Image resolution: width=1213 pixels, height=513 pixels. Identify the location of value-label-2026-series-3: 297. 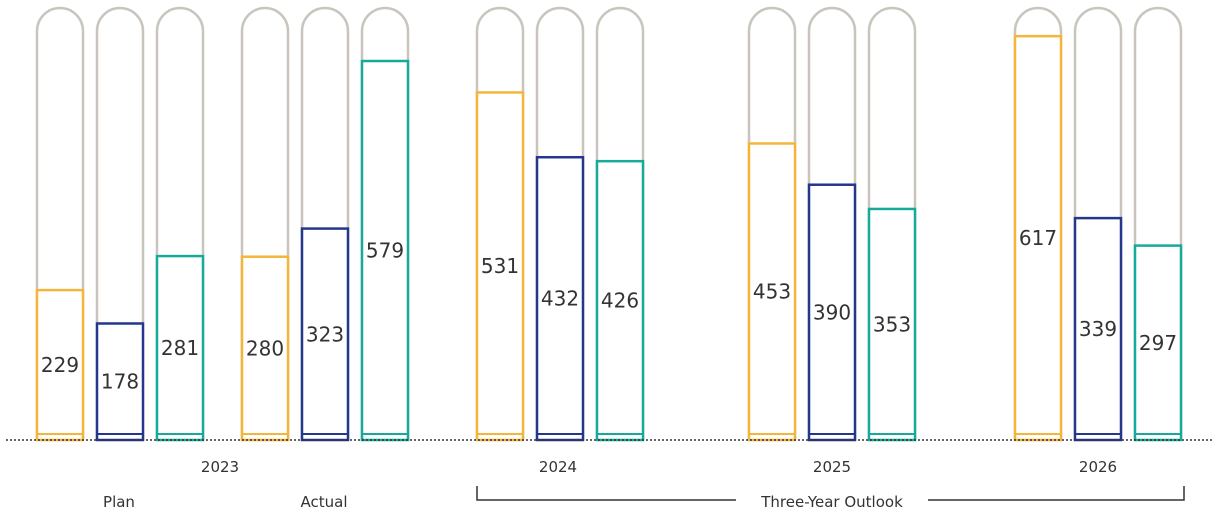
(1158, 343).